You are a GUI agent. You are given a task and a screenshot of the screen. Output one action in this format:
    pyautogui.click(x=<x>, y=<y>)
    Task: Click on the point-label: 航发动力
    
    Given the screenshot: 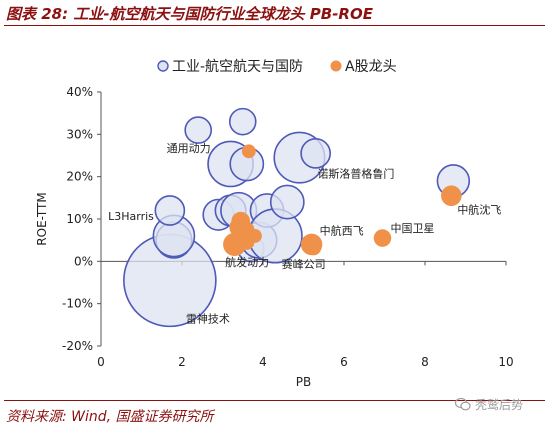 What is the action you would take?
    pyautogui.click(x=247, y=262)
    